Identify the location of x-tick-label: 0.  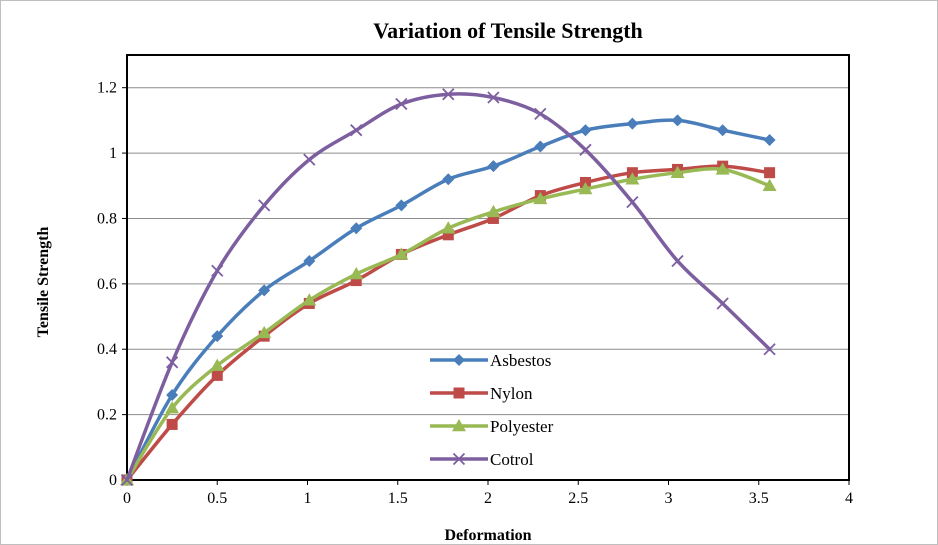
(127, 498).